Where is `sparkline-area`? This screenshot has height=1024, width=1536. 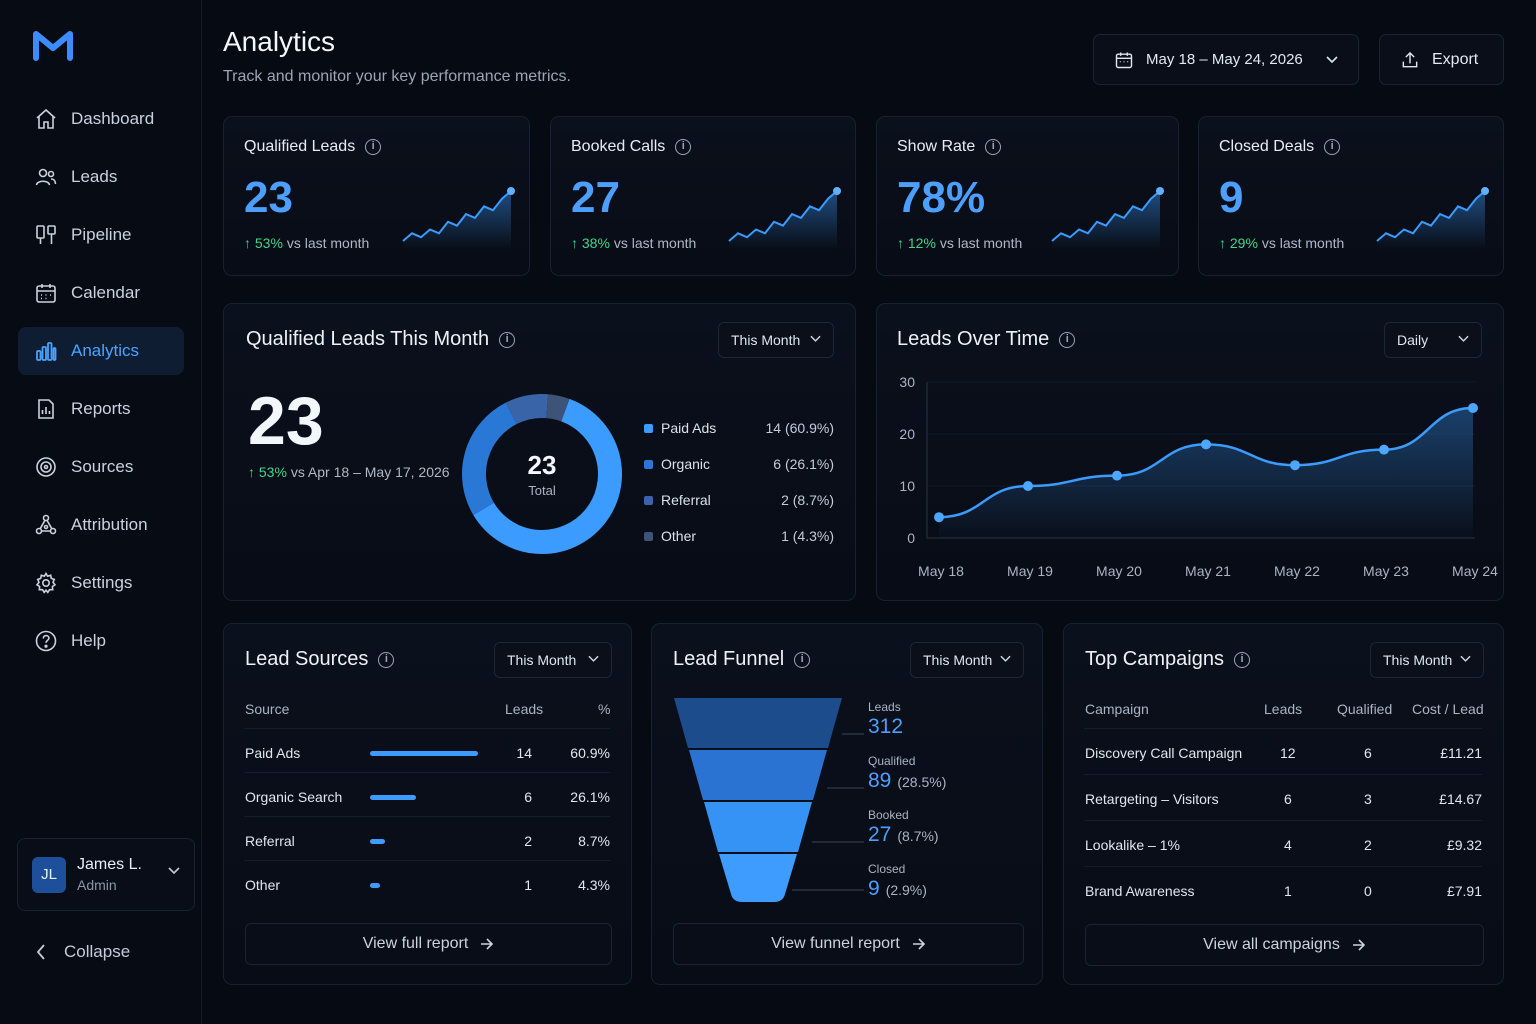 sparkline-area is located at coordinates (1431, 220).